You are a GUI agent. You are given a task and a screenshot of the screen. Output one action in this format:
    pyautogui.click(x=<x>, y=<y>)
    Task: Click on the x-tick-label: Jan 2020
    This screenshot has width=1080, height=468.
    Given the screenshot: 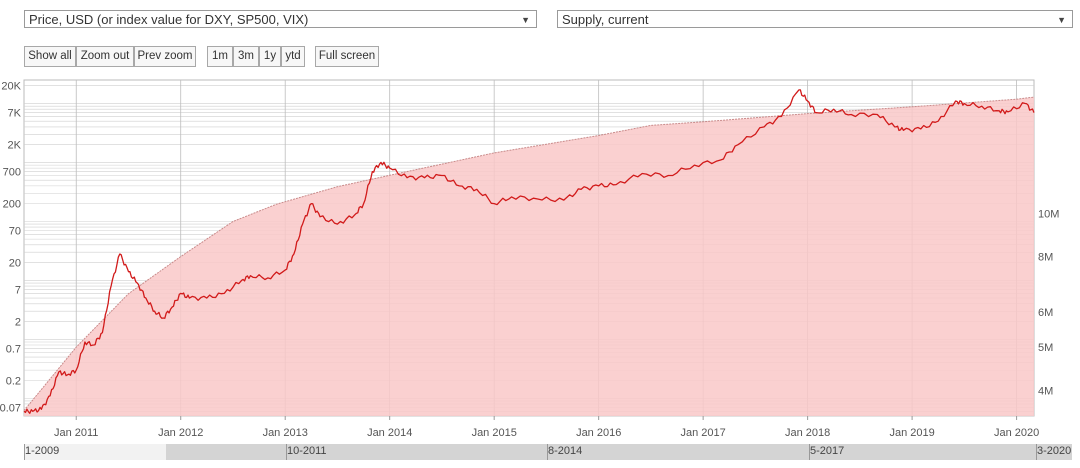 What is the action you would take?
    pyautogui.click(x=1016, y=433)
    